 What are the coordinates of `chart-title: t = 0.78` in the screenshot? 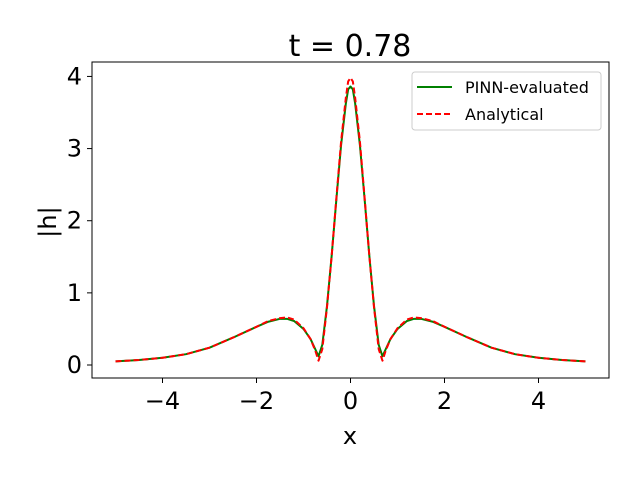 It's located at (350, 46).